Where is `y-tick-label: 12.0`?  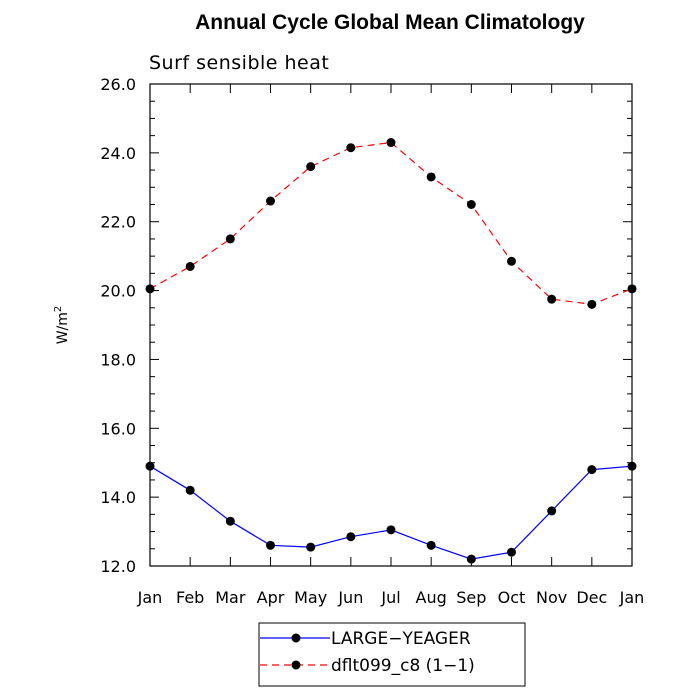 y-tick-label: 12.0 is located at coordinates (118, 566).